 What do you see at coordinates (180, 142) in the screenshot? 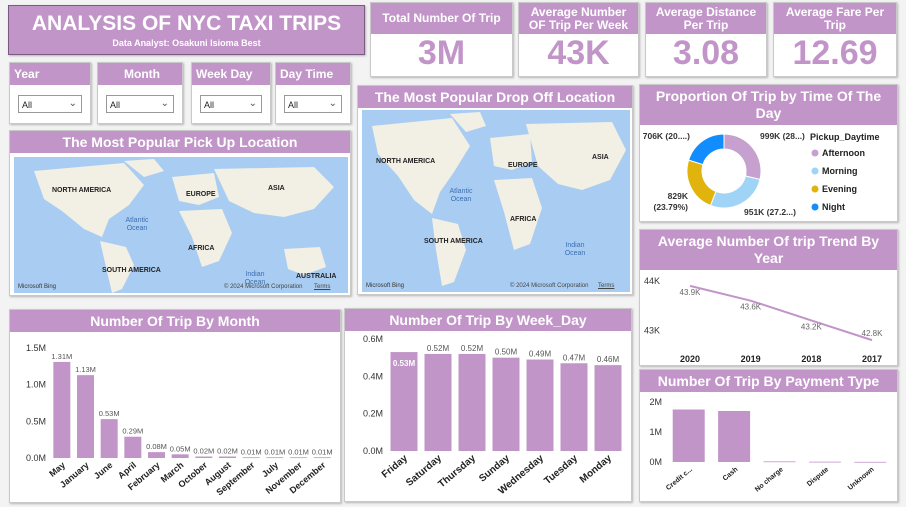
I see `pickup-map-title: The Most Popular Pick Up Location` at bounding box center [180, 142].